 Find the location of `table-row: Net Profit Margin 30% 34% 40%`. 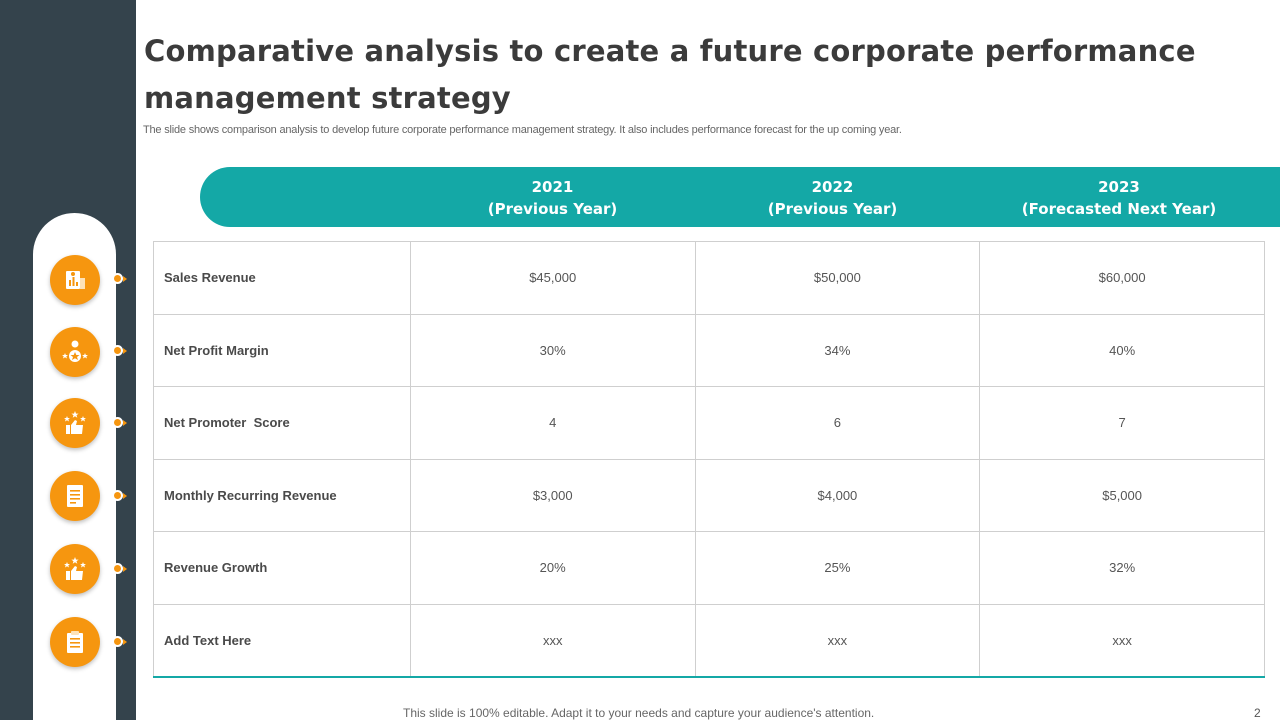

table-row: Net Profit Margin 30% 34% 40% is located at coordinates (709, 350).